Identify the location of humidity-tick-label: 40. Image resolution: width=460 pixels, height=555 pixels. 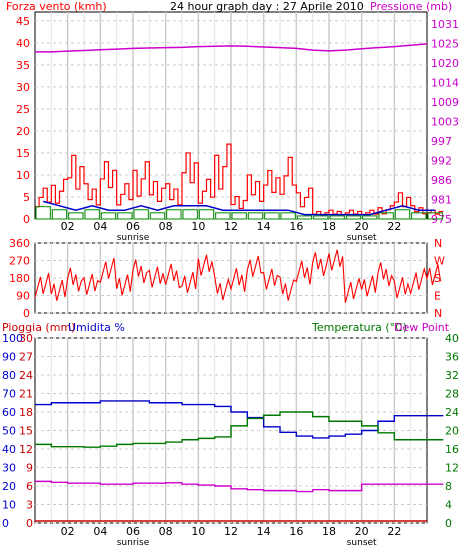
(9, 449).